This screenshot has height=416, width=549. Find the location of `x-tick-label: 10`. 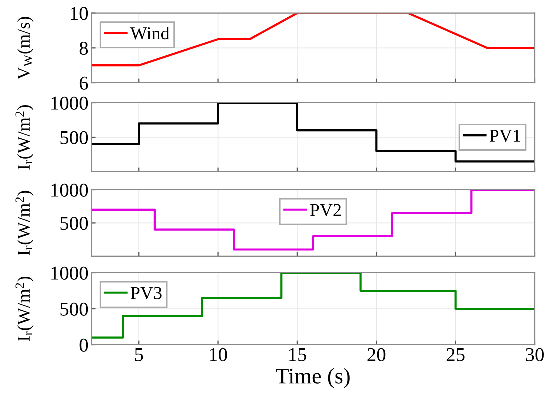

x-tick-label: 10 is located at coordinates (219, 355).